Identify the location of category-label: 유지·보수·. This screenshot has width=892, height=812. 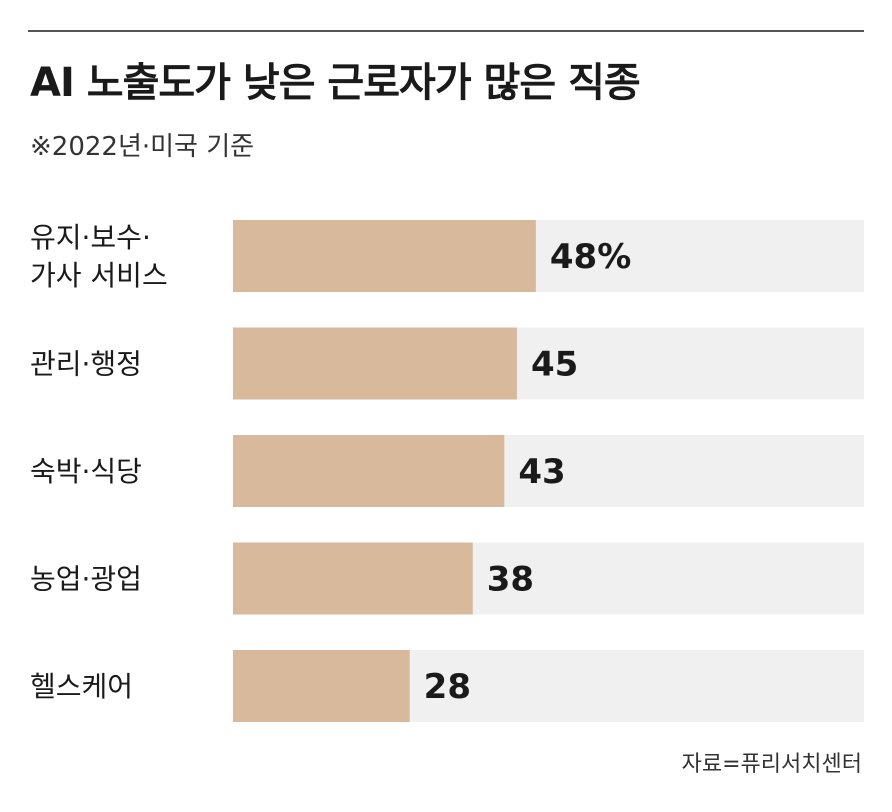
(90, 237).